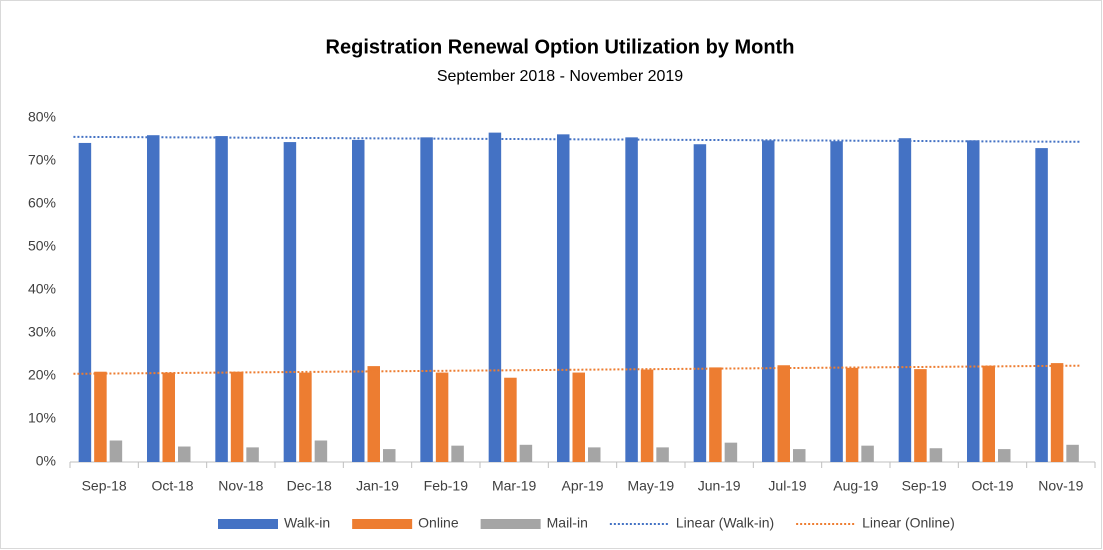 The width and height of the screenshot is (1103, 550). Describe the element at coordinates (924, 486) in the screenshot. I see `x-tick-label: Sep-19` at that location.